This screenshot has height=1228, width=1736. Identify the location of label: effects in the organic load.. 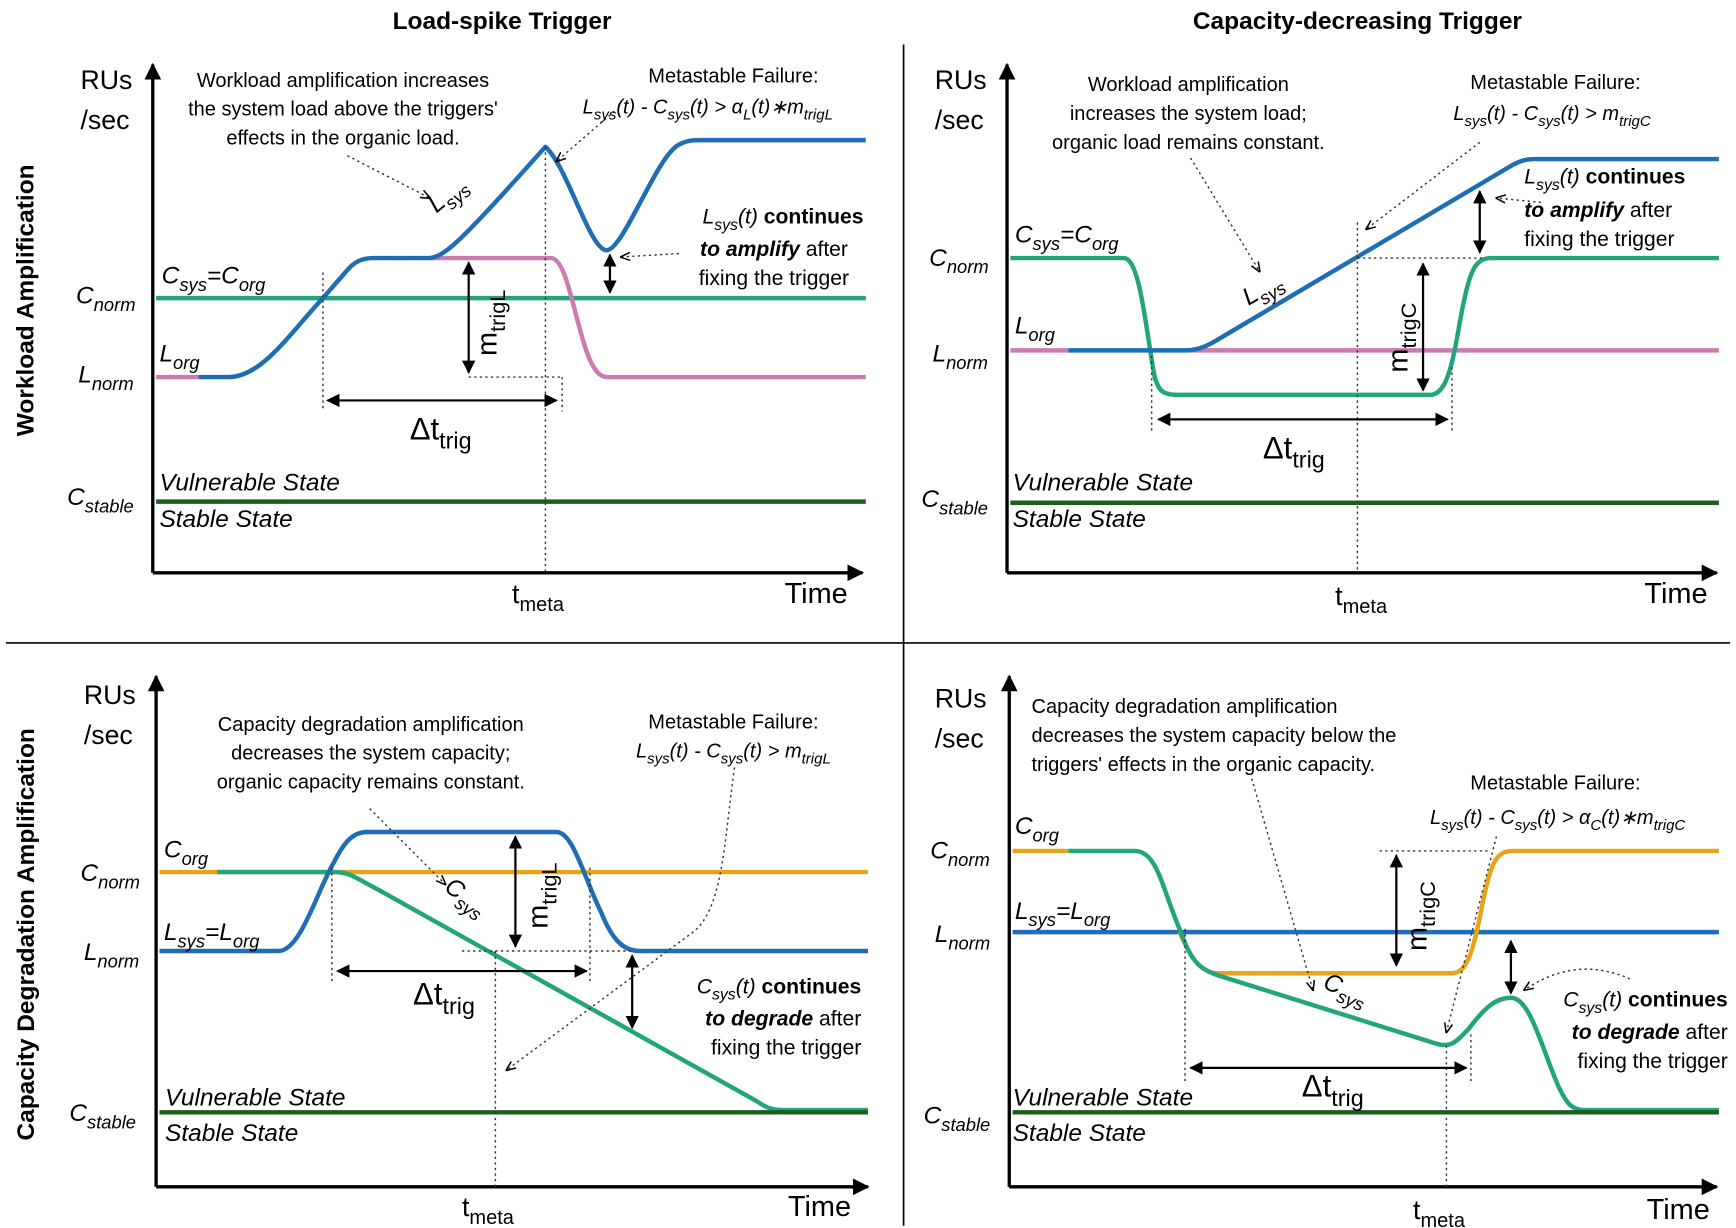
(342, 139).